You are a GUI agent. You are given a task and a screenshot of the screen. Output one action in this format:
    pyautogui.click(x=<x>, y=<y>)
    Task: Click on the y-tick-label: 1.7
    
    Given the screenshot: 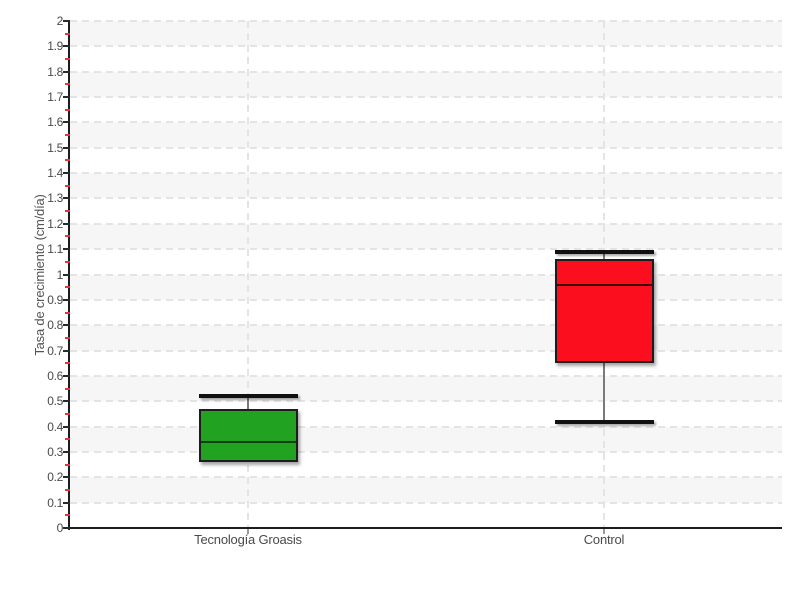 What is the action you would take?
    pyautogui.click(x=55, y=97)
    